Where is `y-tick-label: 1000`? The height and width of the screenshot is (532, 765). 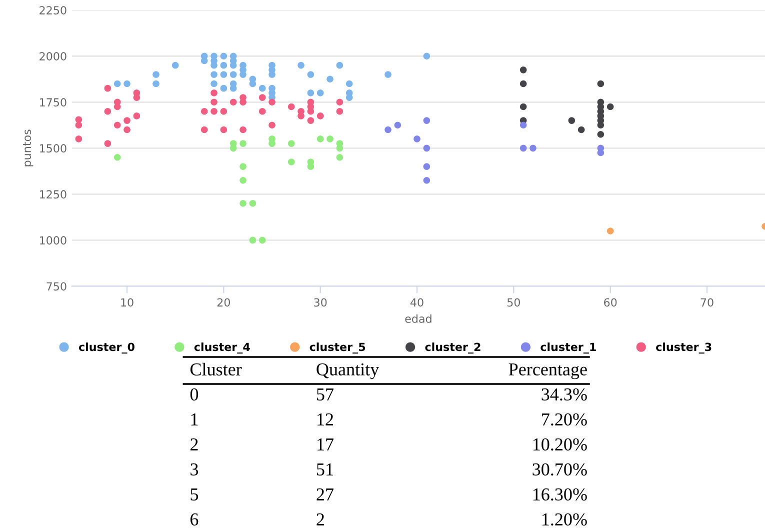
y-tick-label: 1000 is located at coordinates (53, 240).